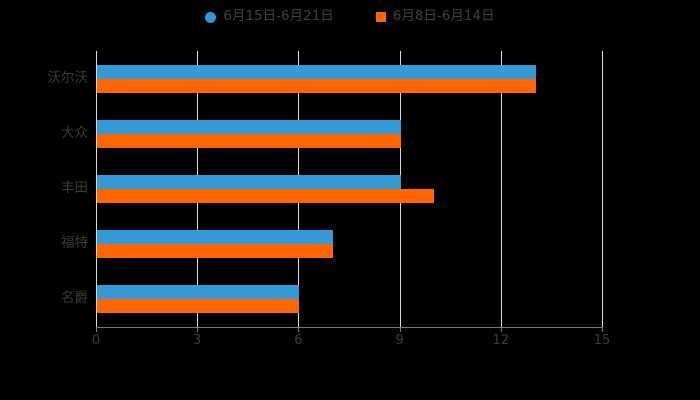 Image resolution: width=700 pixels, height=400 pixels. Describe the element at coordinates (349, 327) in the screenshot. I see `x-axis-line` at that location.